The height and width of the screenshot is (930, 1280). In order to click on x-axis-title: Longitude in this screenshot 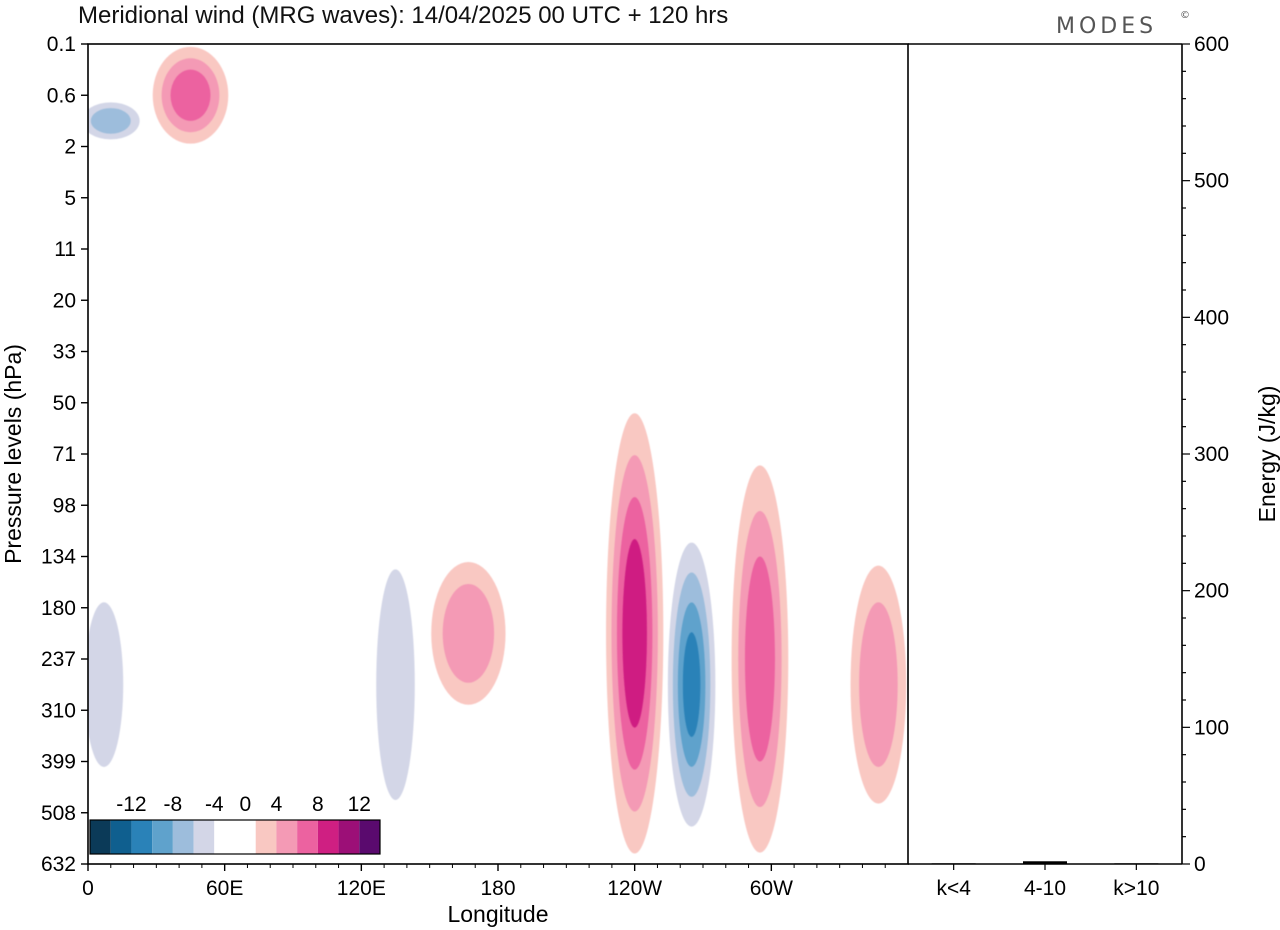, I will do `click(497, 914)`.